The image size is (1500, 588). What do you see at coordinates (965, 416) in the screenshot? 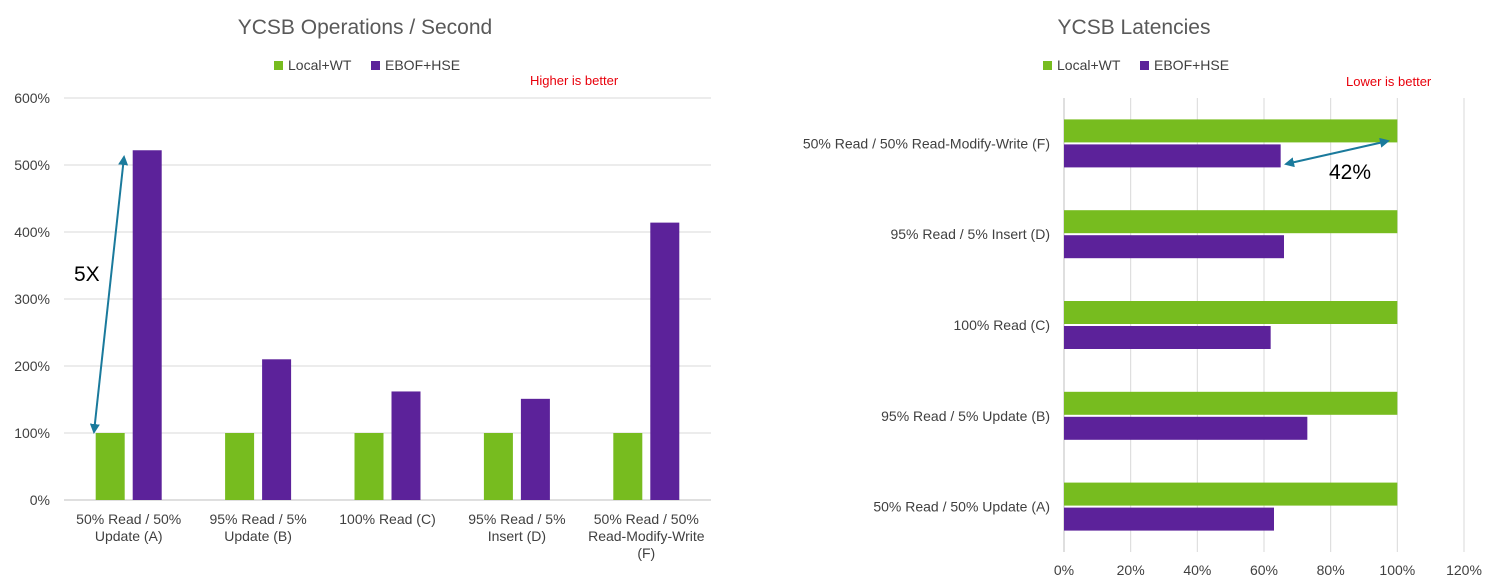
I see `latency-y-tick-label: 95% Read / 5% Update (B)` at bounding box center [965, 416].